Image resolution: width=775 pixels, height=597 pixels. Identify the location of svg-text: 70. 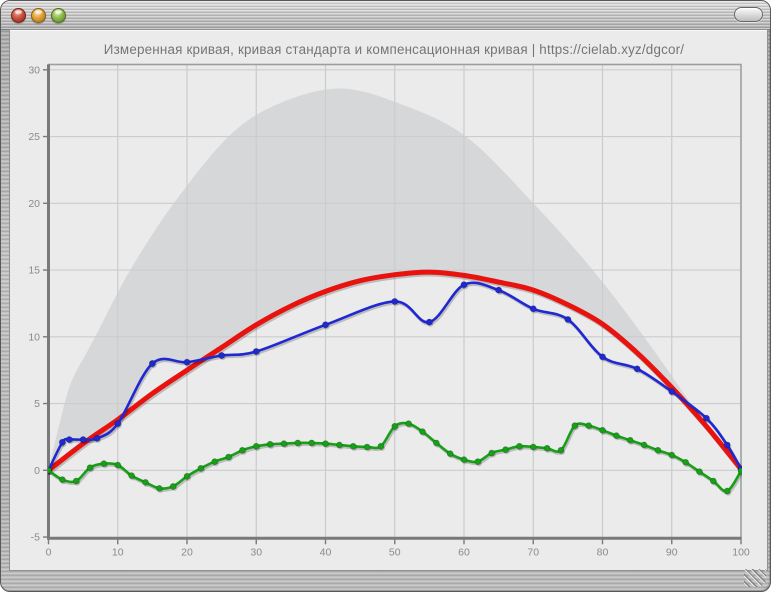
(533, 552).